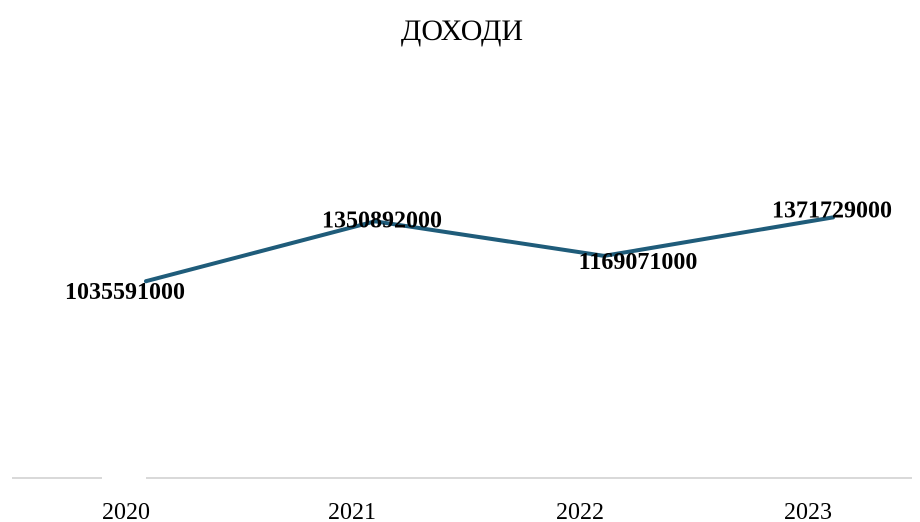  Describe the element at coordinates (833, 217) in the screenshot. I see `data-point-2023` at that location.